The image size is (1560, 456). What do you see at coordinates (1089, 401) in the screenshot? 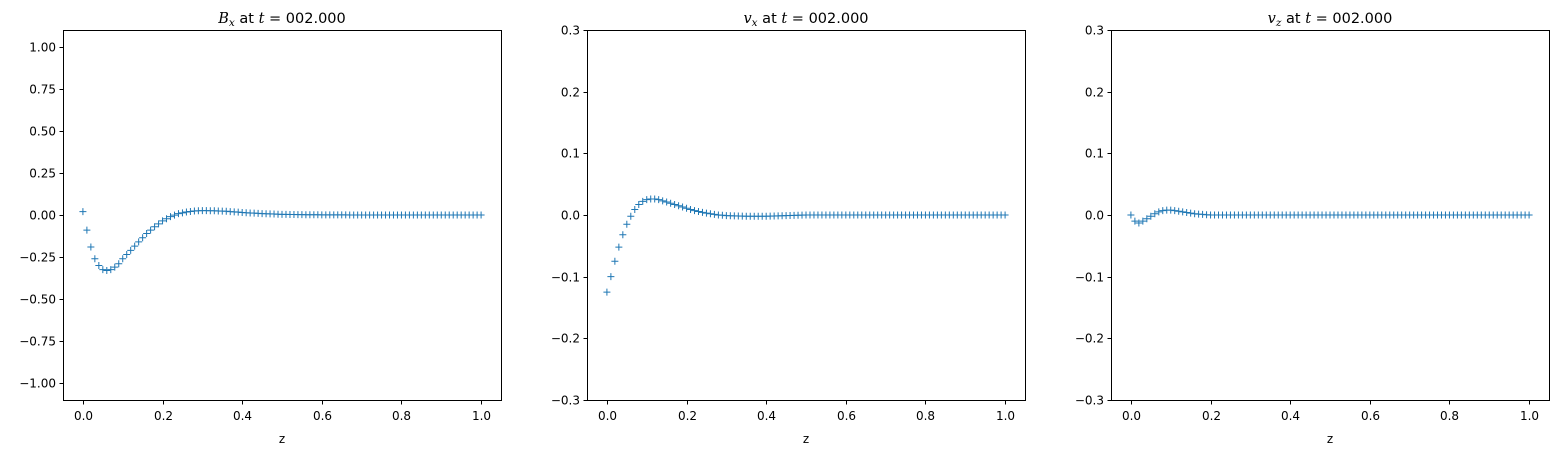
I see `y-tick-label: −0.3` at bounding box center [1089, 401].